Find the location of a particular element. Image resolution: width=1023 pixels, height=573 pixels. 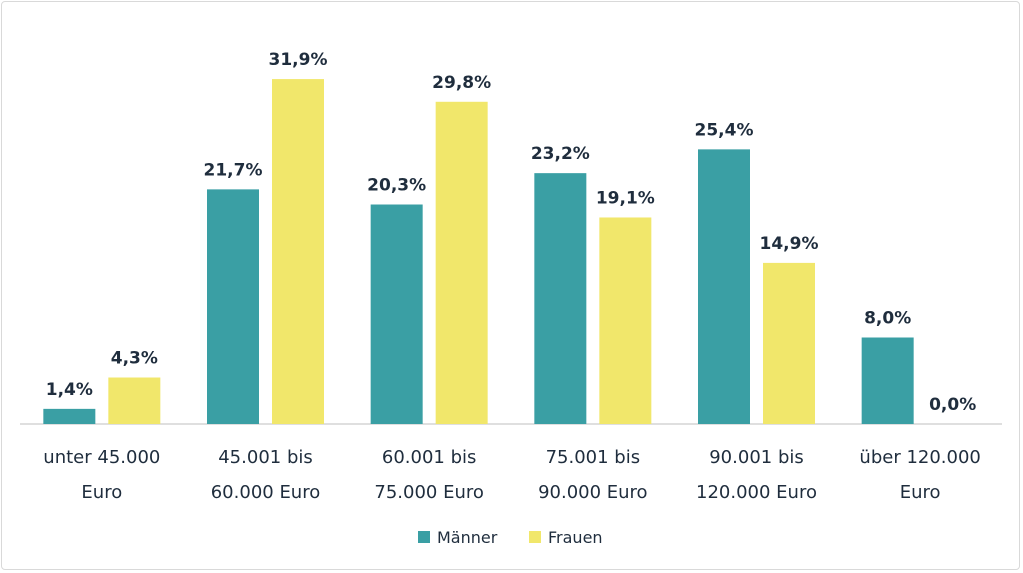

data-label-maenner-4: 25,4% is located at coordinates (724, 130).